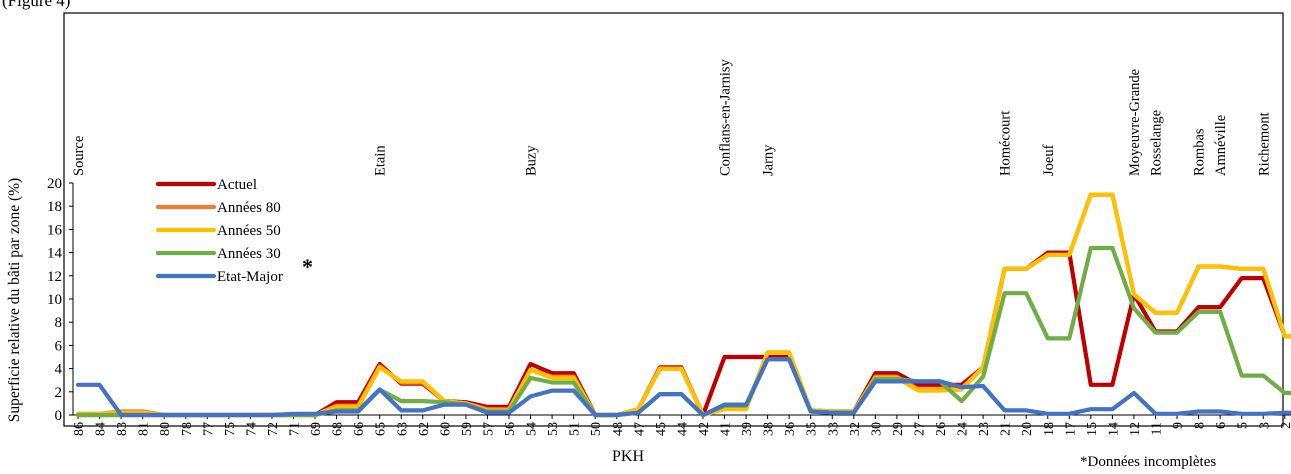 The image size is (1291, 474). What do you see at coordinates (628, 456) in the screenshot?
I see `x-axis-label: PKH` at bounding box center [628, 456].